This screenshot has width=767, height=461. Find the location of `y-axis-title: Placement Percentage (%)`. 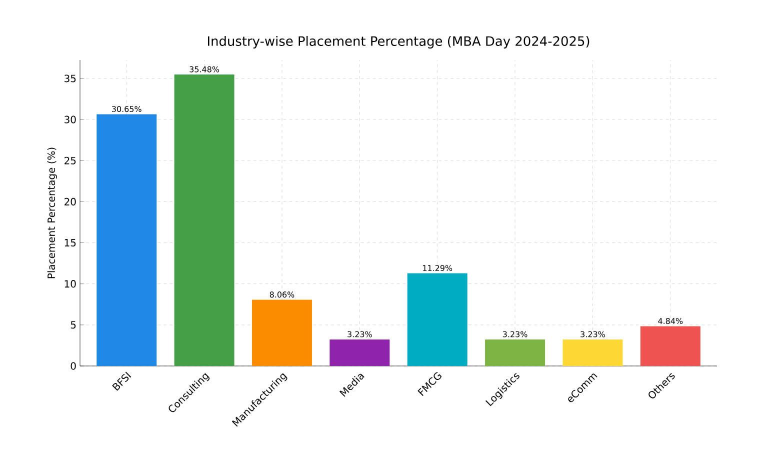

y-axis-title: Placement Percentage (%) is located at coordinates (52, 213).